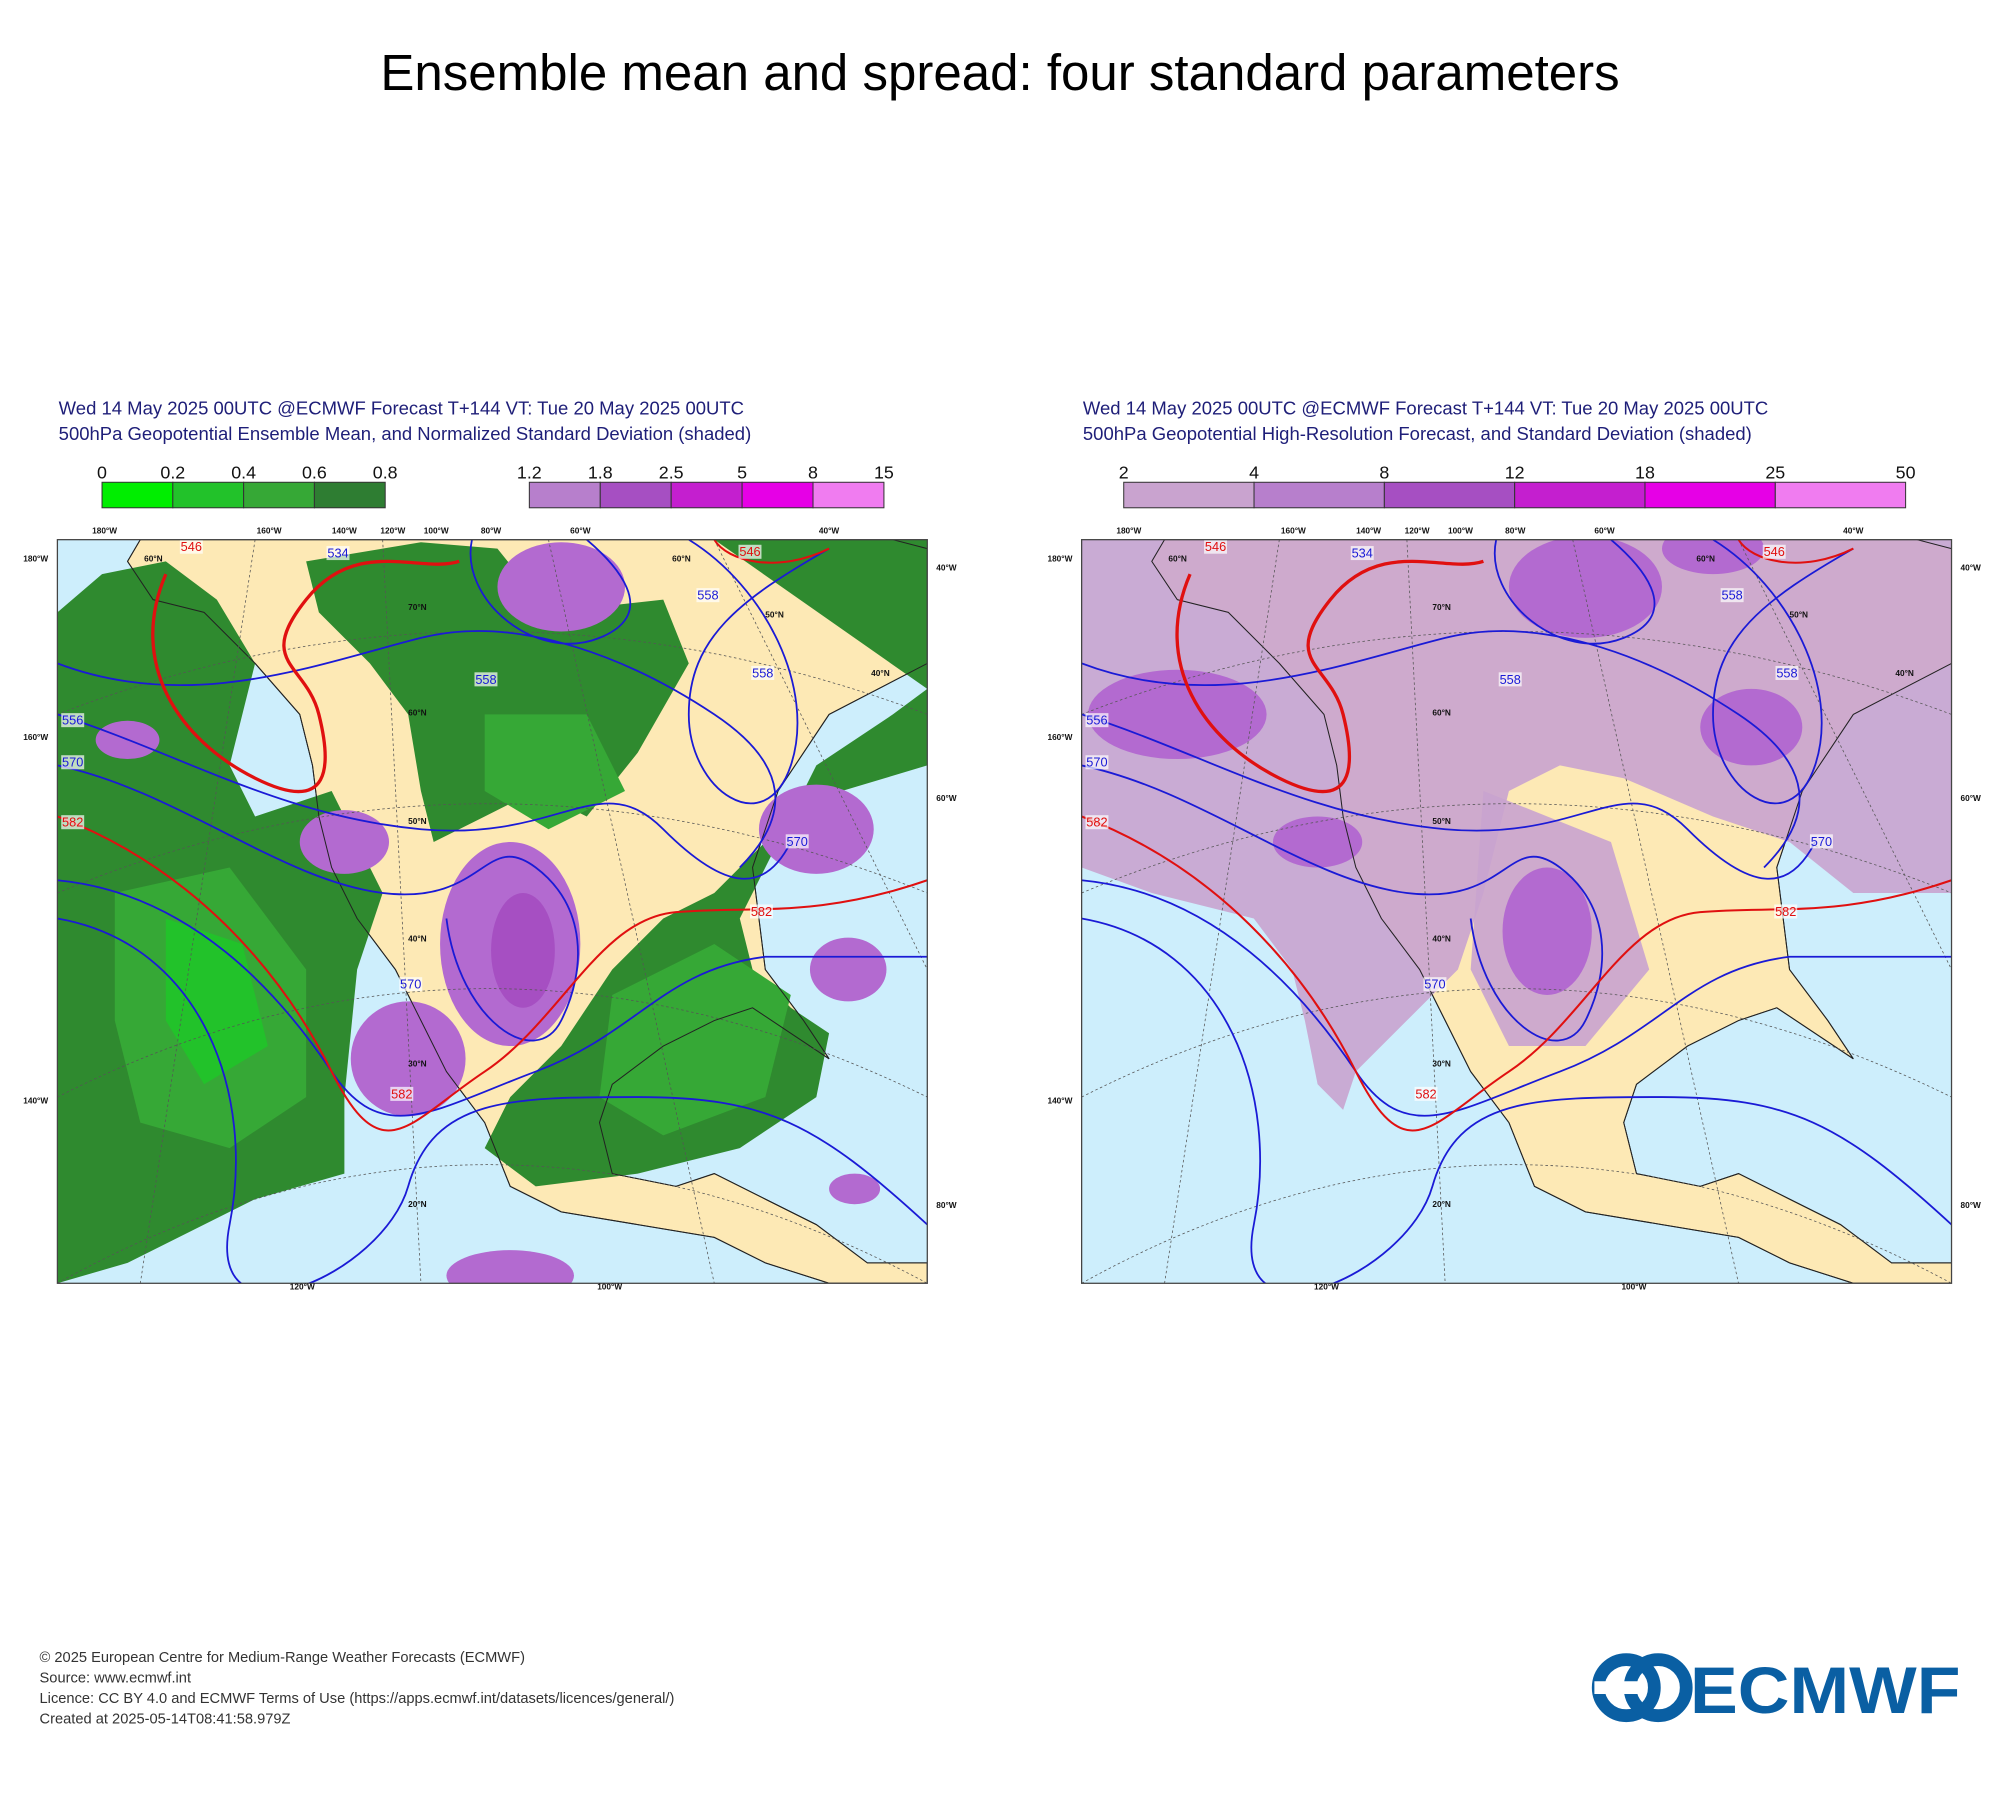  I want to click on contour-label: 556, so click(1096, 720).